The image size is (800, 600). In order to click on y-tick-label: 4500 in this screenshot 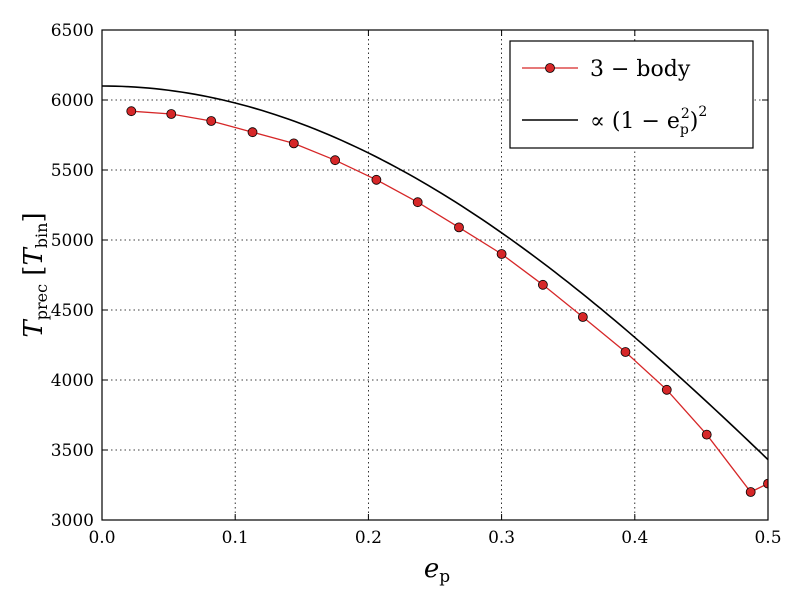, I will do `click(72, 311)`.